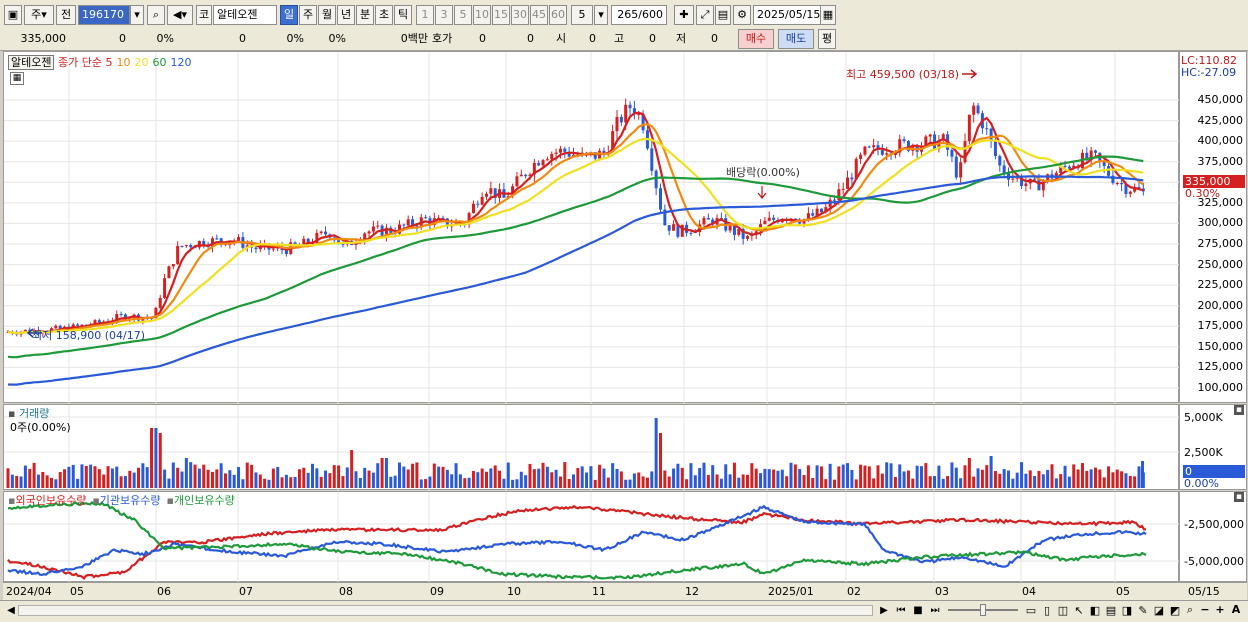 The height and width of the screenshot is (622, 1248). Describe the element at coordinates (591, 447) in the screenshot. I see `volume-panel: ▪ 거래량 0주(0.00%)` at that location.